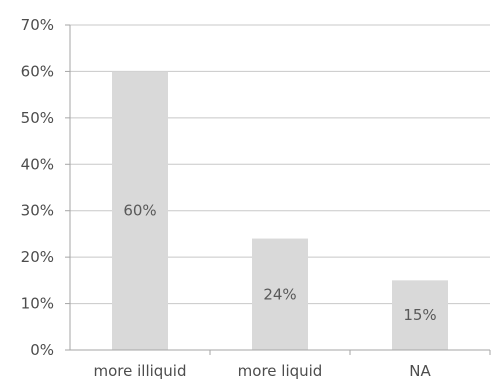 The height and width of the screenshot is (381, 492). I want to click on data-label: 15%, so click(419, 315).